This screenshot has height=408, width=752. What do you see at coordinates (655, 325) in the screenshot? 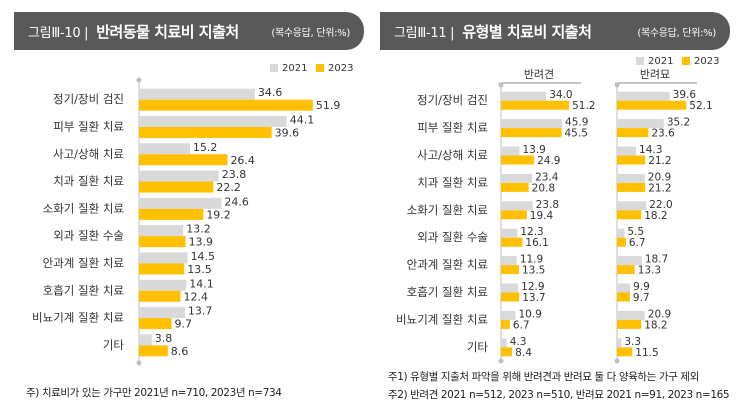
I see `data-label-2023: 18.2` at bounding box center [655, 325].